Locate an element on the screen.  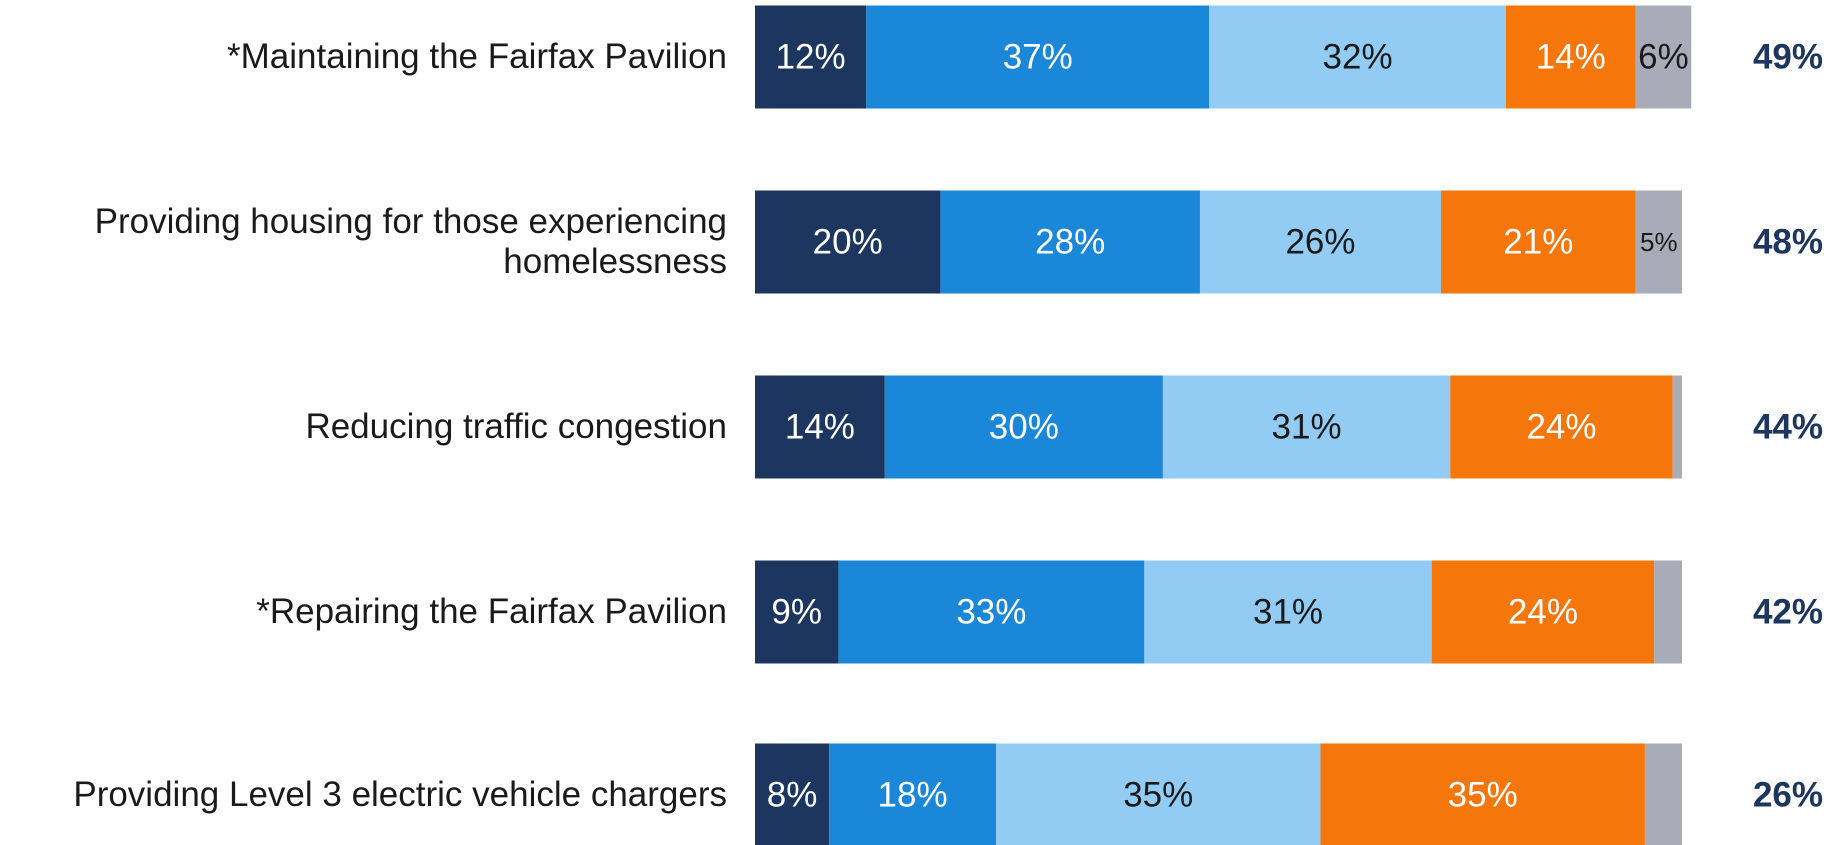
data-label: 8% is located at coordinates (792, 795).